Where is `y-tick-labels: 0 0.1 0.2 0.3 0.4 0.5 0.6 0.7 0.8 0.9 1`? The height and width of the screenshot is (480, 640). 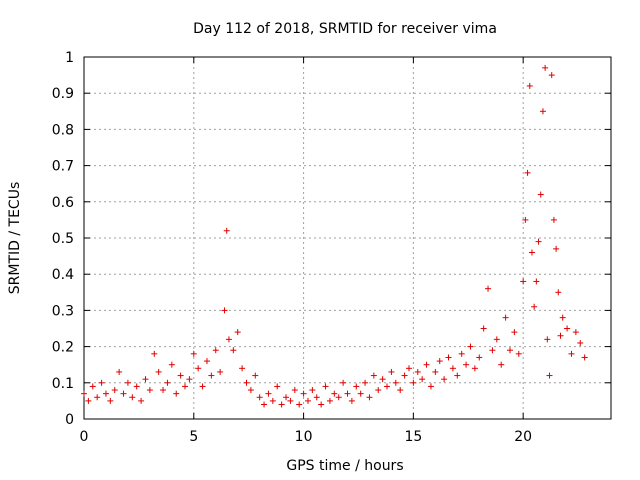 y-tick-labels: 0 0.1 0.2 0.3 0.4 0.5 0.6 0.7 0.8 0.9 1 is located at coordinates (63, 239).